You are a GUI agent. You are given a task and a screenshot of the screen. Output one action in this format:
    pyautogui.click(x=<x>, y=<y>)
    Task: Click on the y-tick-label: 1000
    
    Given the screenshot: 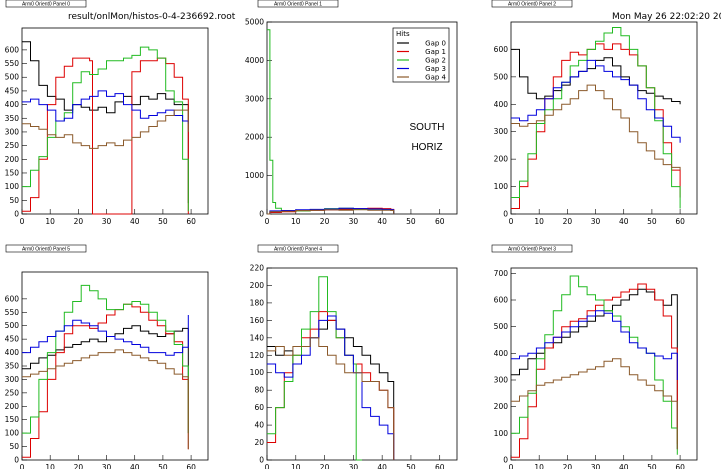 What is the action you would take?
    pyautogui.click(x=254, y=175)
    